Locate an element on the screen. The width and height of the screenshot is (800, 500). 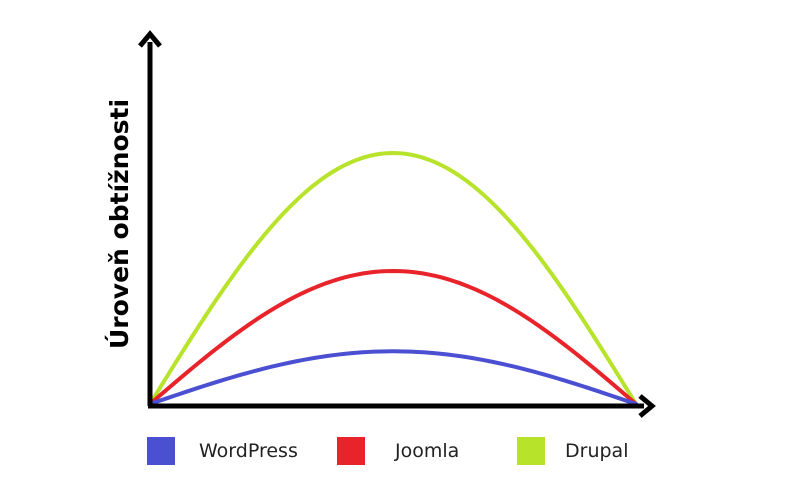
series-line-wordpress is located at coordinates (393, 377).